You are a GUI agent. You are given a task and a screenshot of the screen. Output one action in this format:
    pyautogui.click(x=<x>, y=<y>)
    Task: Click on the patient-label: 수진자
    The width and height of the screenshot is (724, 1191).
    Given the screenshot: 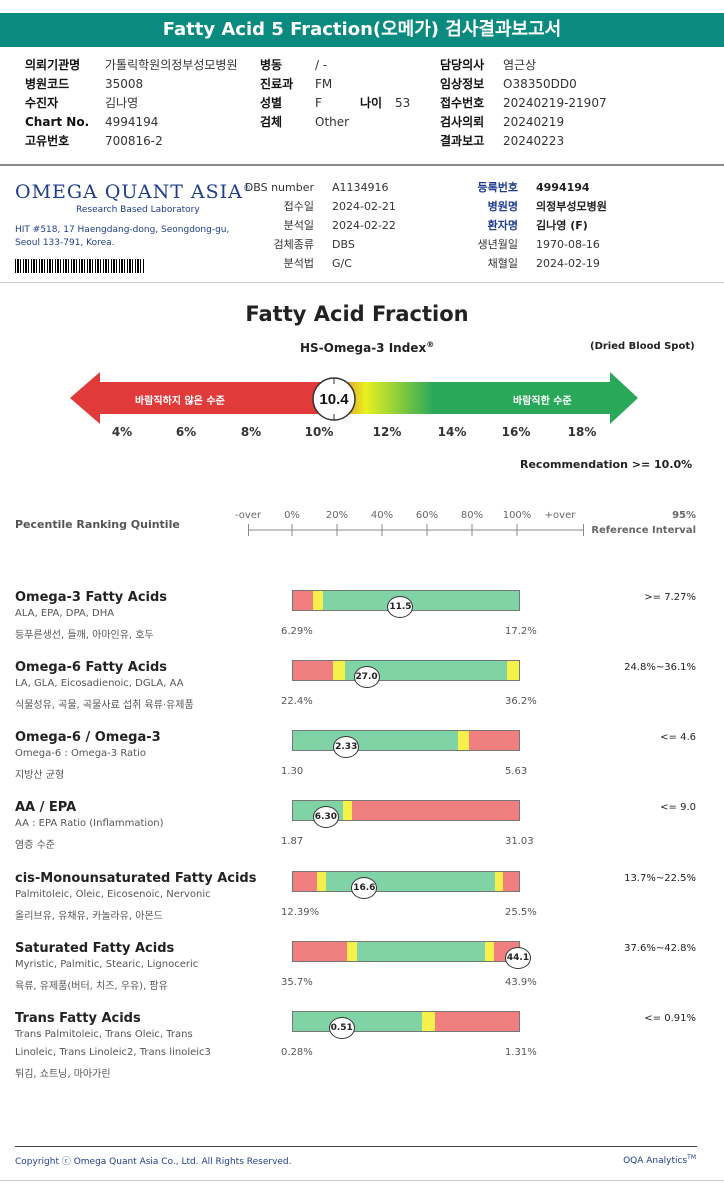 What is the action you would take?
    pyautogui.click(x=42, y=103)
    